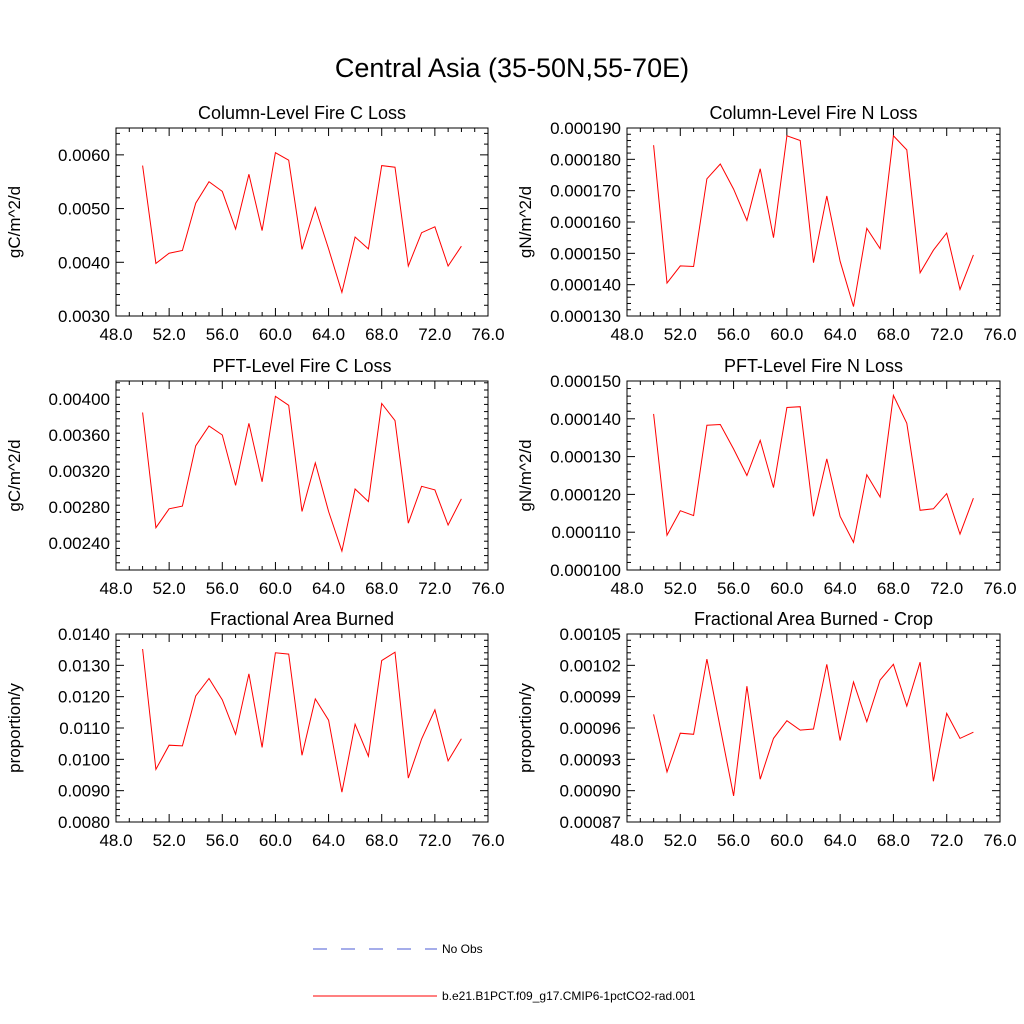 This screenshot has height=1024, width=1024. What do you see at coordinates (590, 822) in the screenshot?
I see `y-tick-label: 0.00087` at bounding box center [590, 822].